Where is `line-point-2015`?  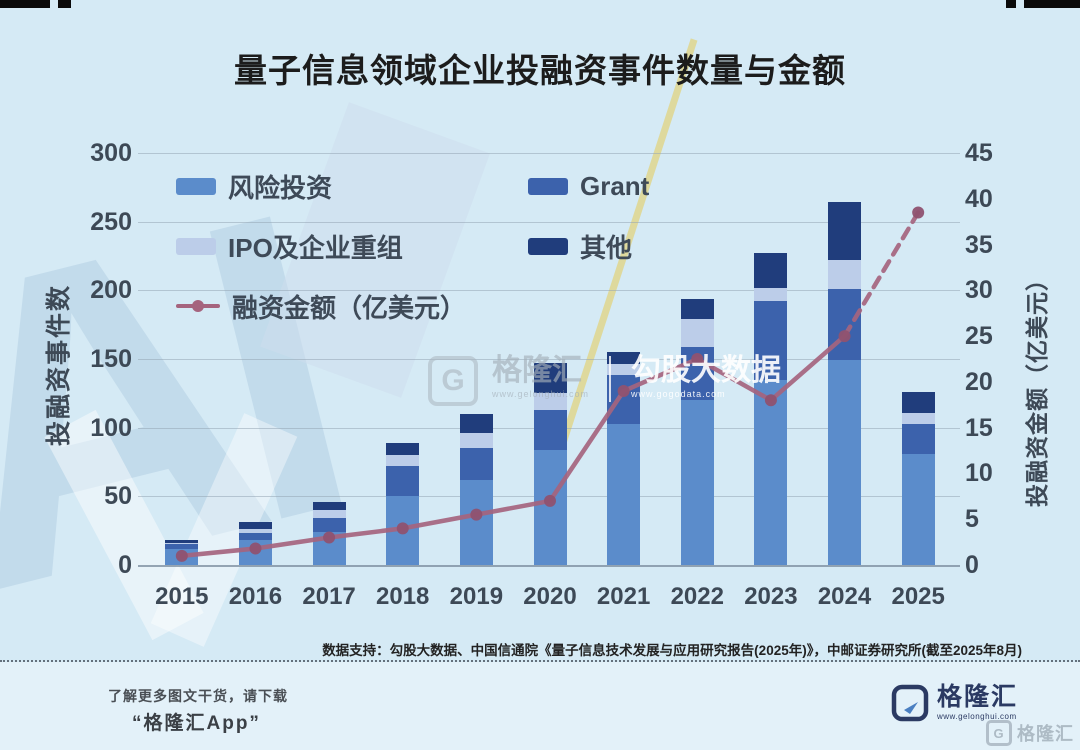
line-point-2015 is located at coordinates (181, 555).